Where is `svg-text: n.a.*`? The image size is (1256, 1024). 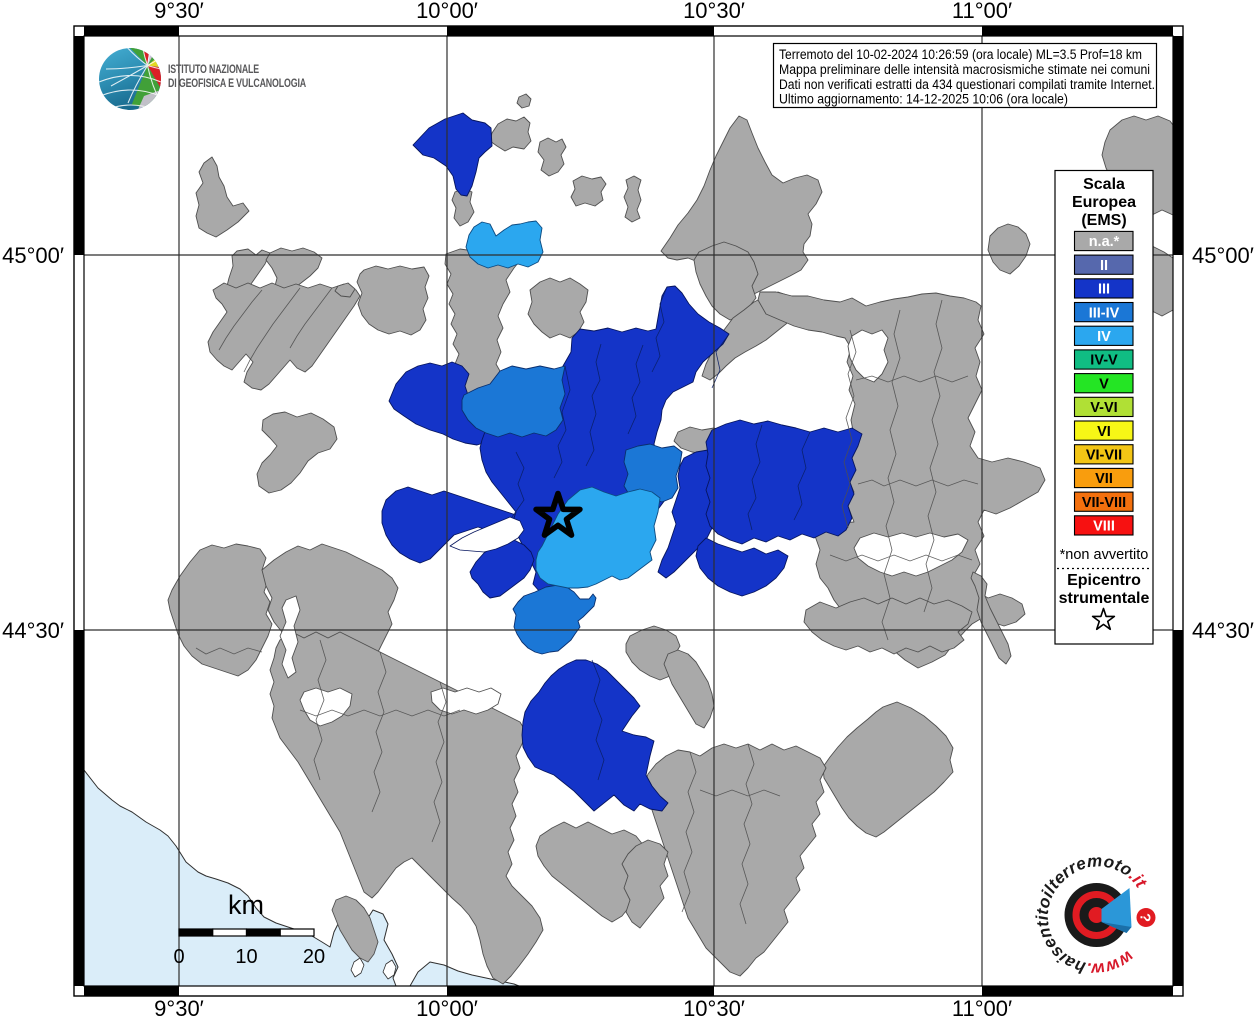 svg-text: n.a.* is located at coordinates (1104, 242).